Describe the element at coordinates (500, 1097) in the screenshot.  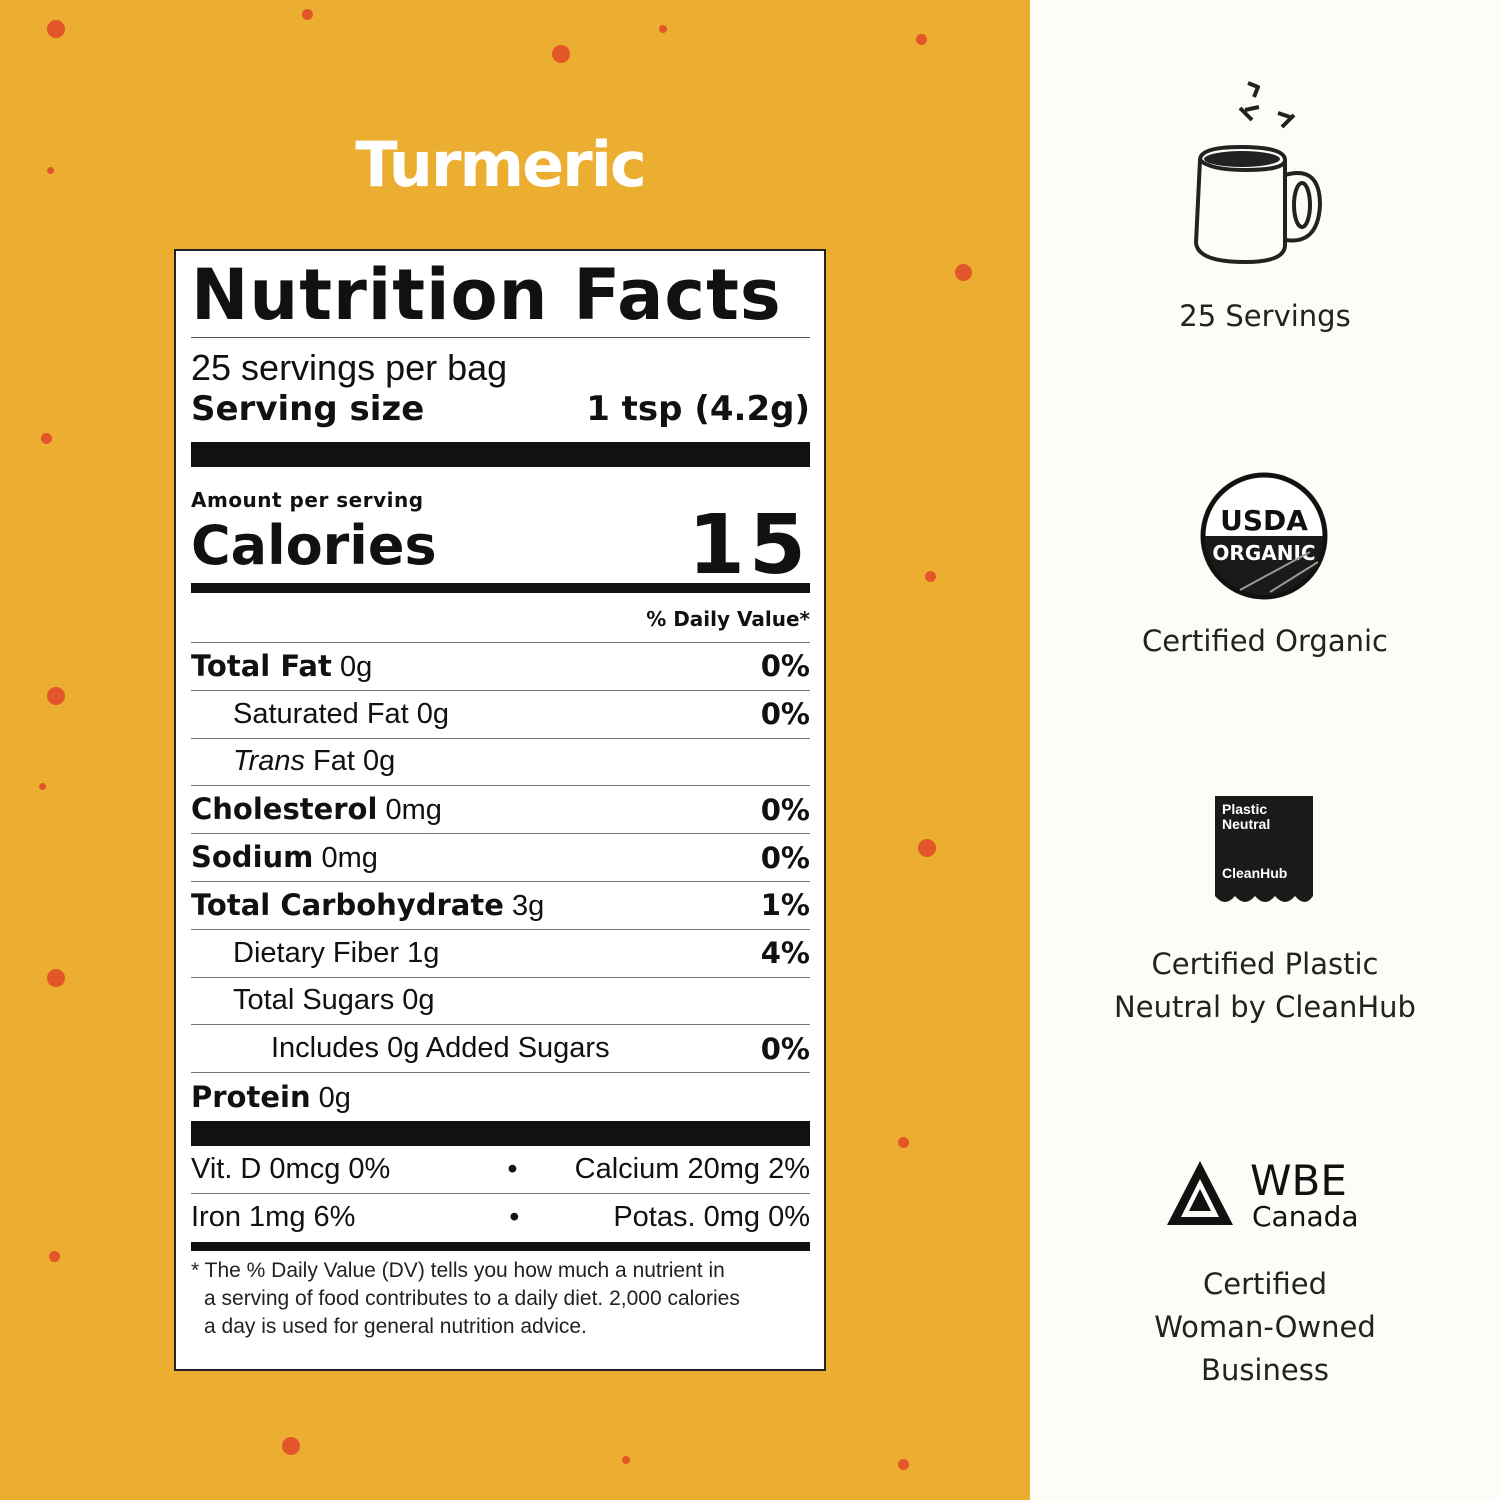
I see `nutrient-row: Protein 0g` at that location.